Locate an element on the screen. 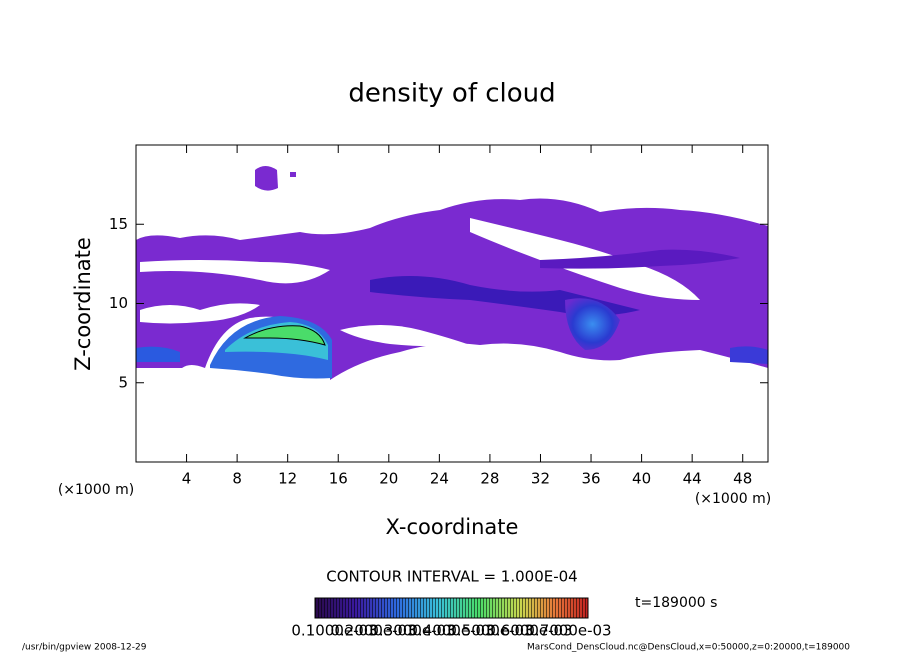  colorbar-label: 0.3000e-03 is located at coordinates (412, 631).